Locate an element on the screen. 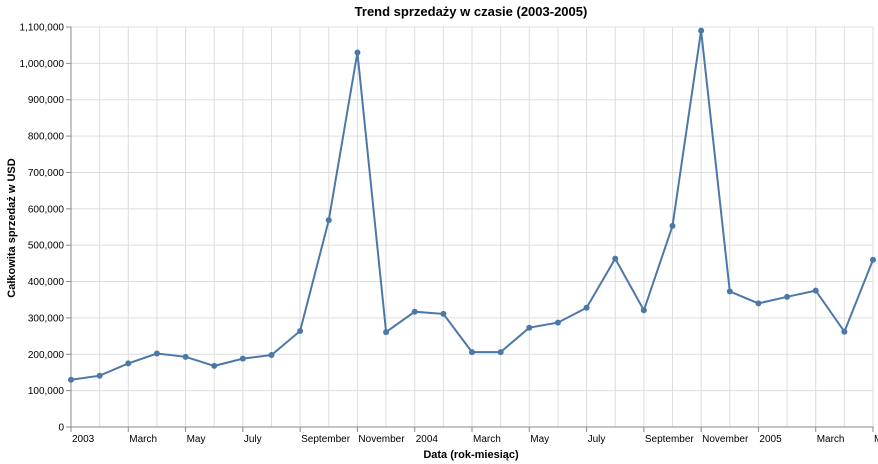 The height and width of the screenshot is (464, 878). y-tick-label: 0 is located at coordinates (61, 428).